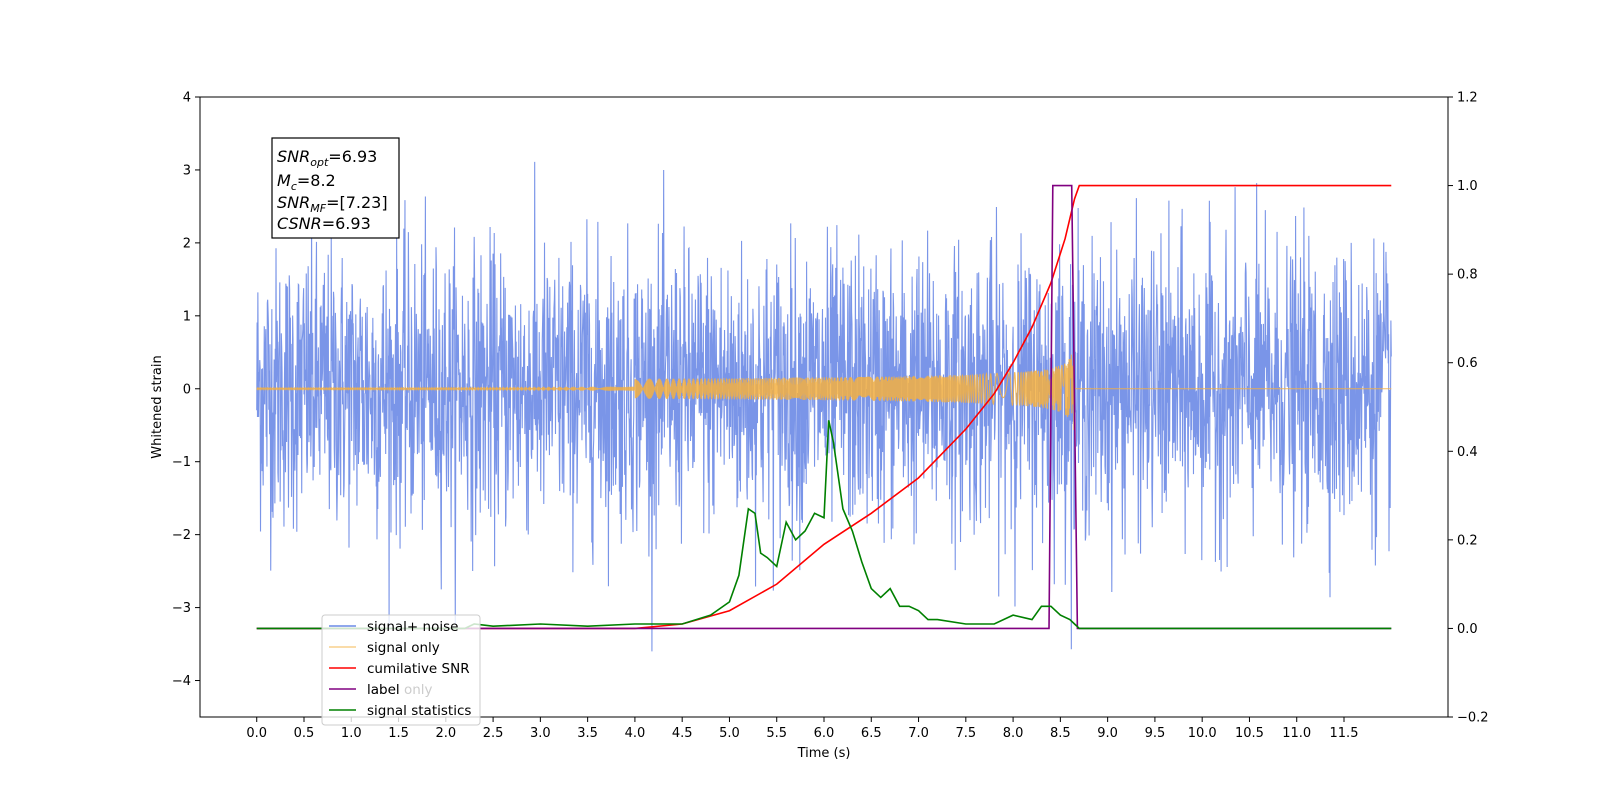 This screenshot has height=800, width=1600. What do you see at coordinates (256, 733) in the screenshot?
I see `x-tick-label: 0.0` at bounding box center [256, 733].